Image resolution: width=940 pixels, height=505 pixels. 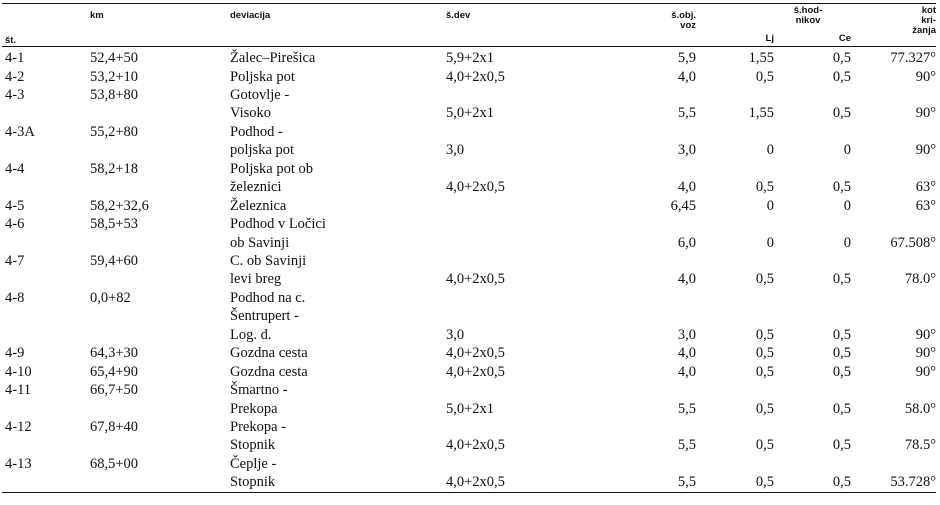 What do you see at coordinates (920, 445) in the screenshot?
I see `cell-kot: 78.5°` at bounding box center [920, 445].